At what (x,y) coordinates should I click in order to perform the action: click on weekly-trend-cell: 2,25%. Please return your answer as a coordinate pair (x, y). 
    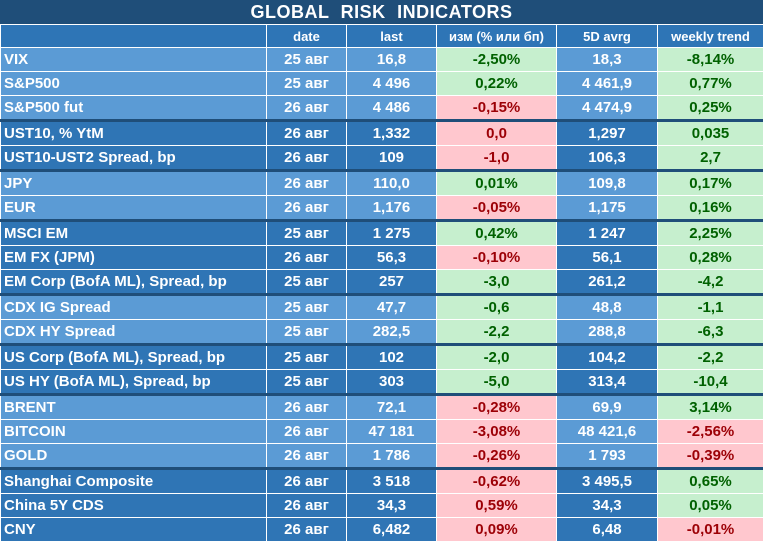
    Looking at the image, I should click on (710, 233).